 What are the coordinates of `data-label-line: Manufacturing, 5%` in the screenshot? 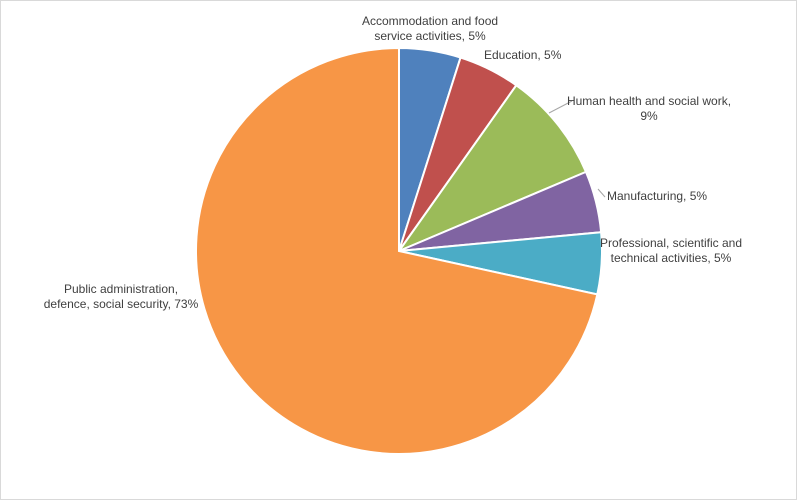 It's located at (657, 196).